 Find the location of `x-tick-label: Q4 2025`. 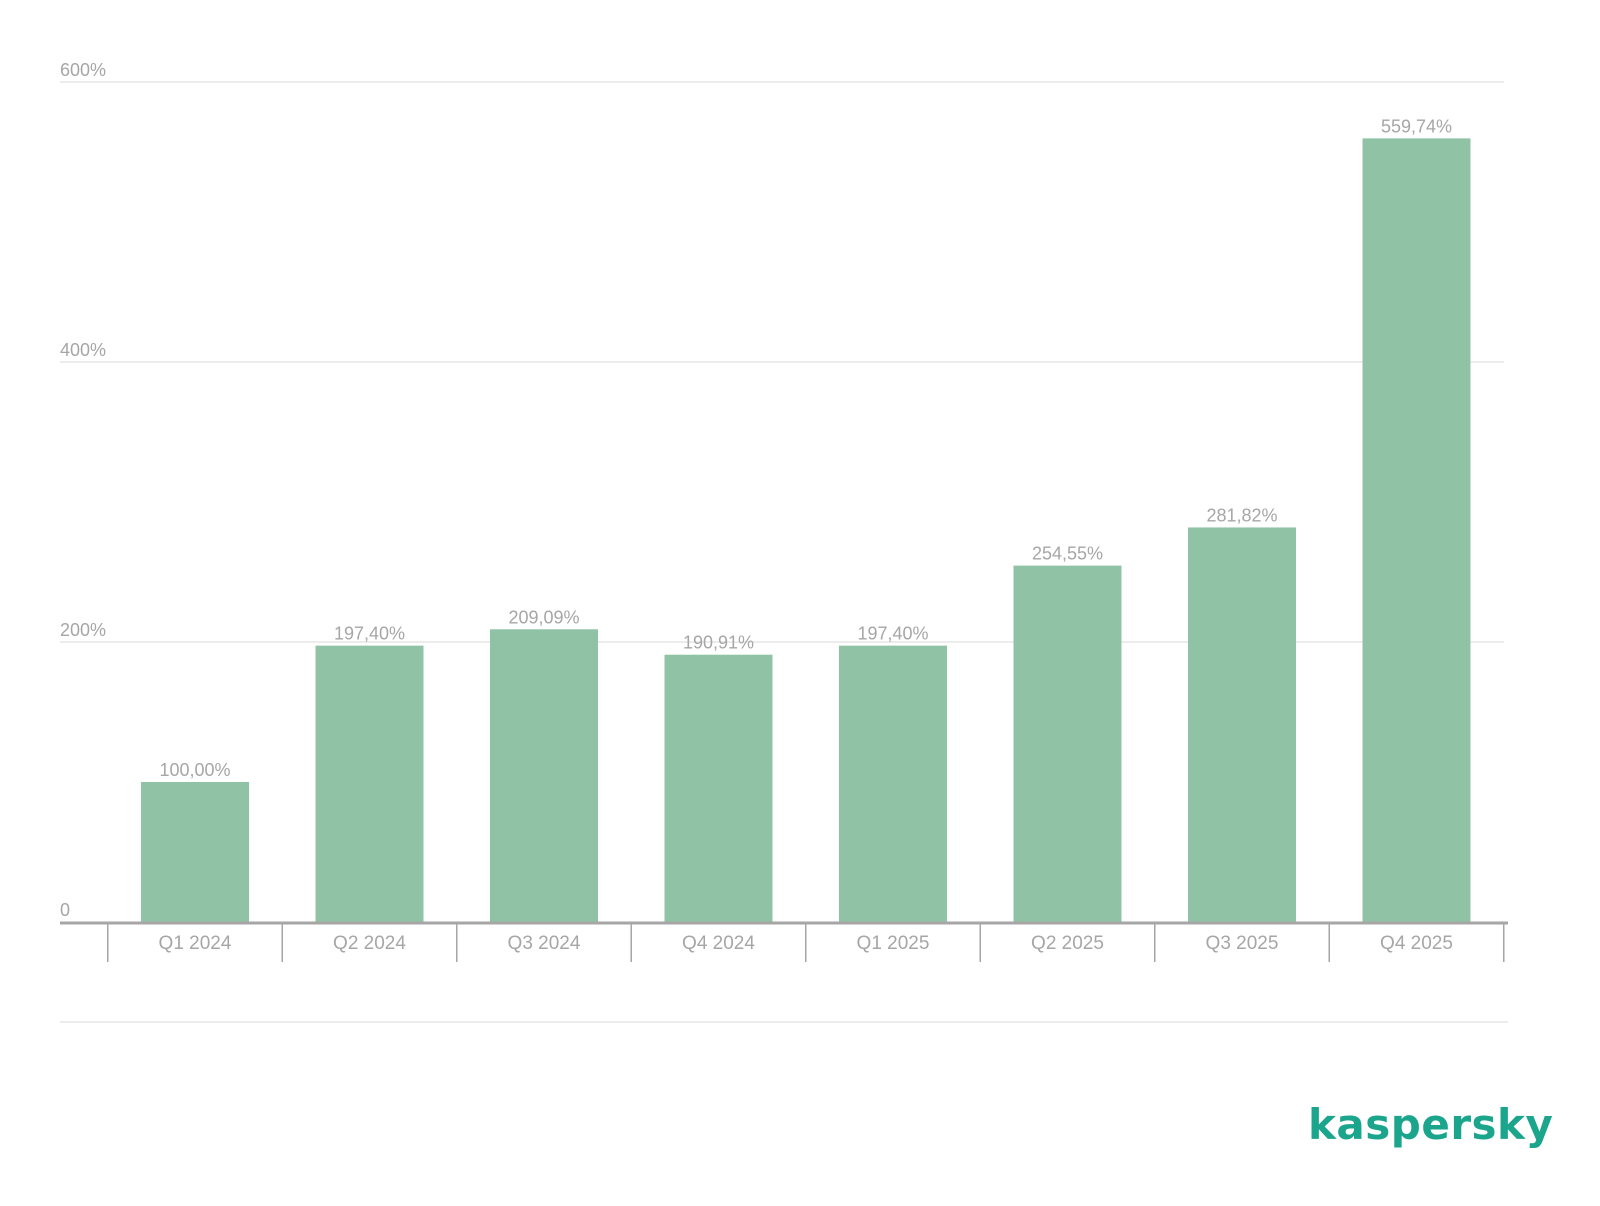

x-tick-label: Q4 2025 is located at coordinates (1416, 943).